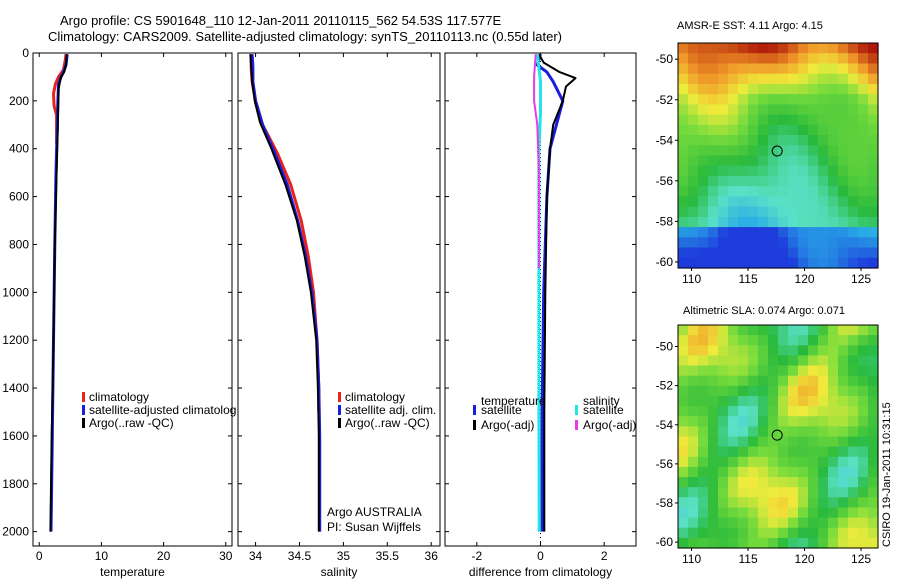  Describe the element at coordinates (691, 559) in the screenshot. I see `map-sla-xtick-label: 110` at that location.